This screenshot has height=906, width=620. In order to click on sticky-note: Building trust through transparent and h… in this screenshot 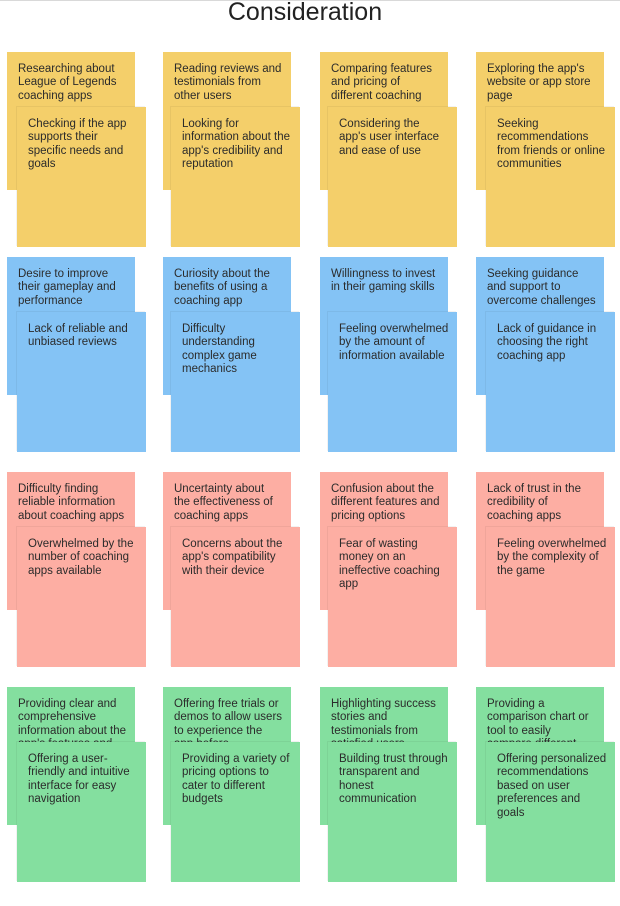, I will do `click(392, 812)`.